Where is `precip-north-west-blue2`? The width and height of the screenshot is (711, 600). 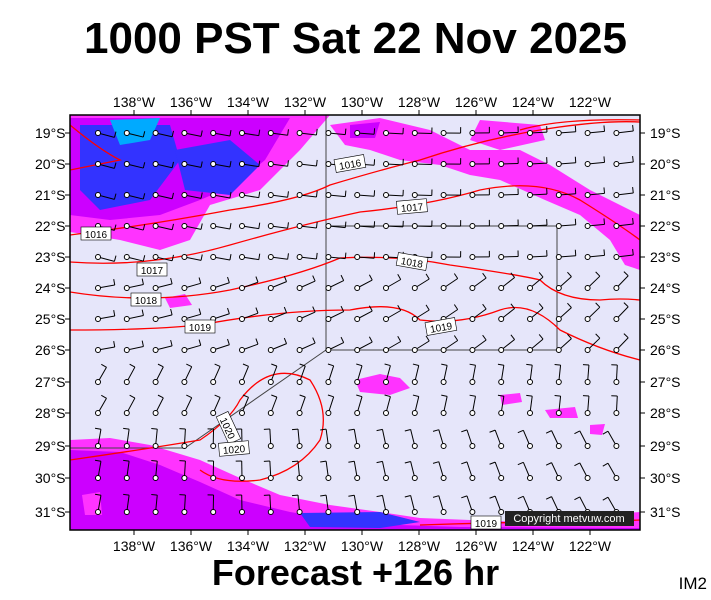
precip-north-west-blue2 is located at coordinates (217, 167).